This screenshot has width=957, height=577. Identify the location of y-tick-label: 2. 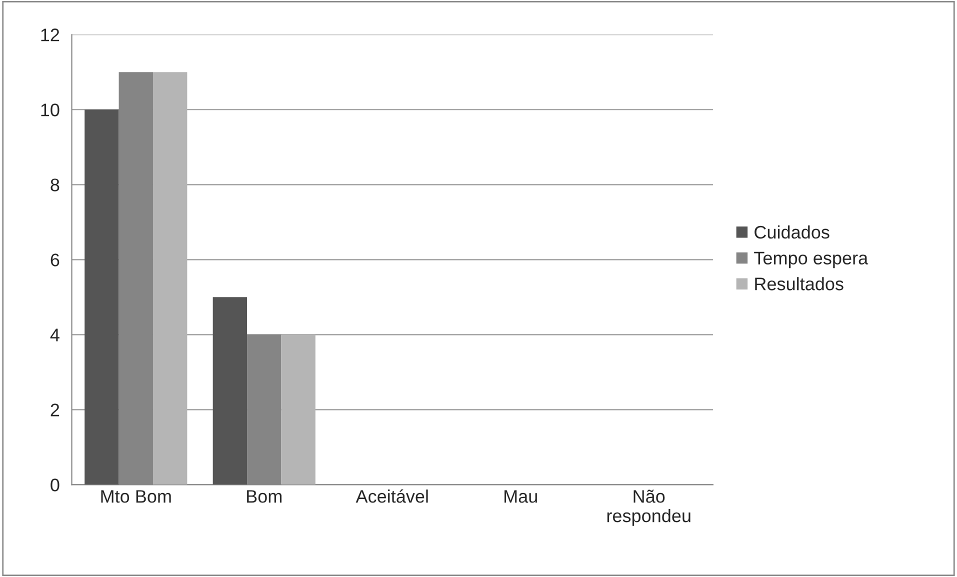
(55, 410).